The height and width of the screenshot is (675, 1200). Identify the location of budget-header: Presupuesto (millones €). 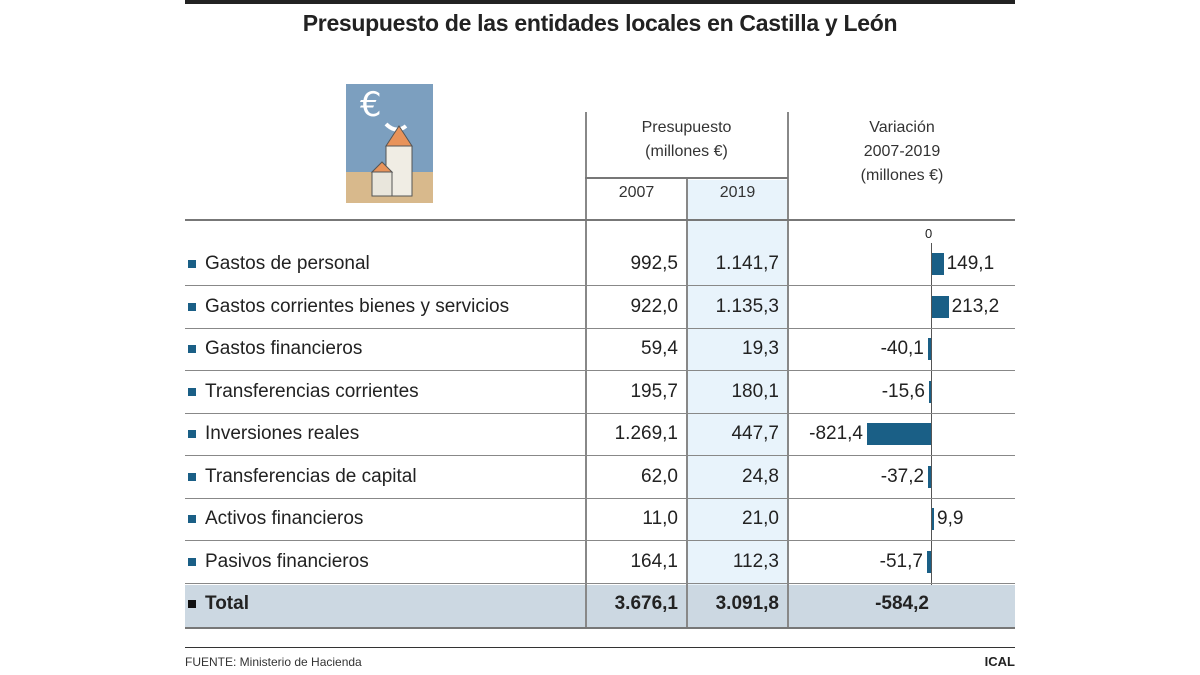
(686, 140).